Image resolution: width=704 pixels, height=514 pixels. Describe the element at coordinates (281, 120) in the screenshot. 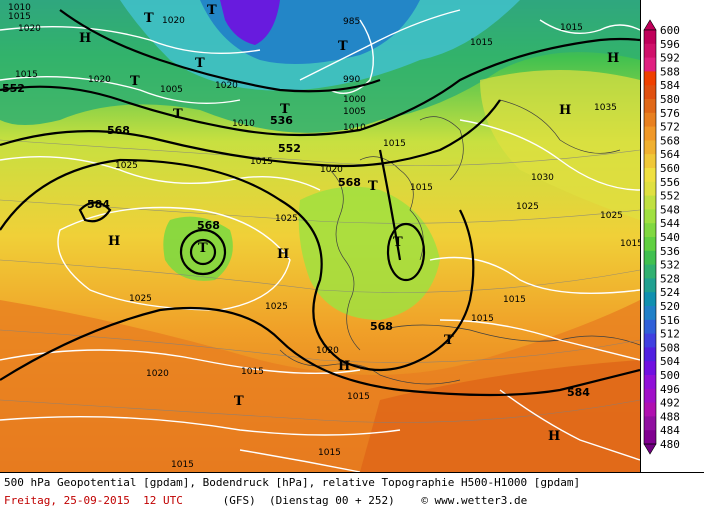

I see `geopotential-label: 536` at that location.